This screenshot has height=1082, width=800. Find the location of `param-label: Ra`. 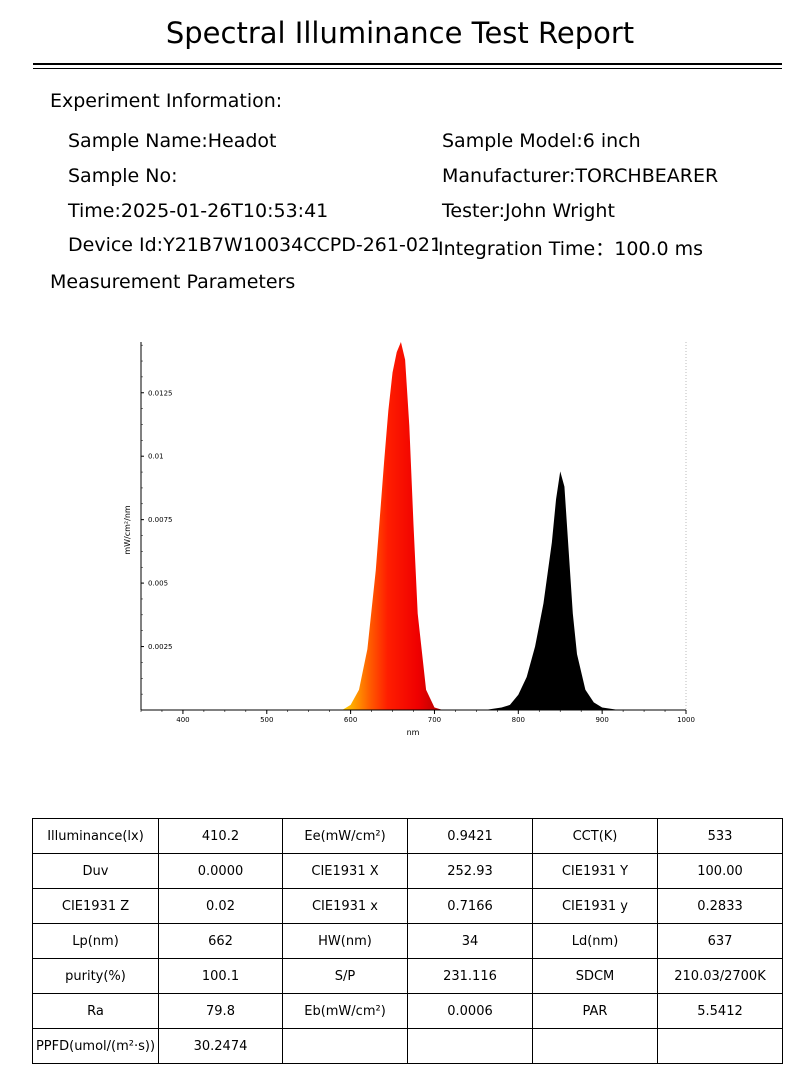

param-label: Ra is located at coordinates (95, 1011).